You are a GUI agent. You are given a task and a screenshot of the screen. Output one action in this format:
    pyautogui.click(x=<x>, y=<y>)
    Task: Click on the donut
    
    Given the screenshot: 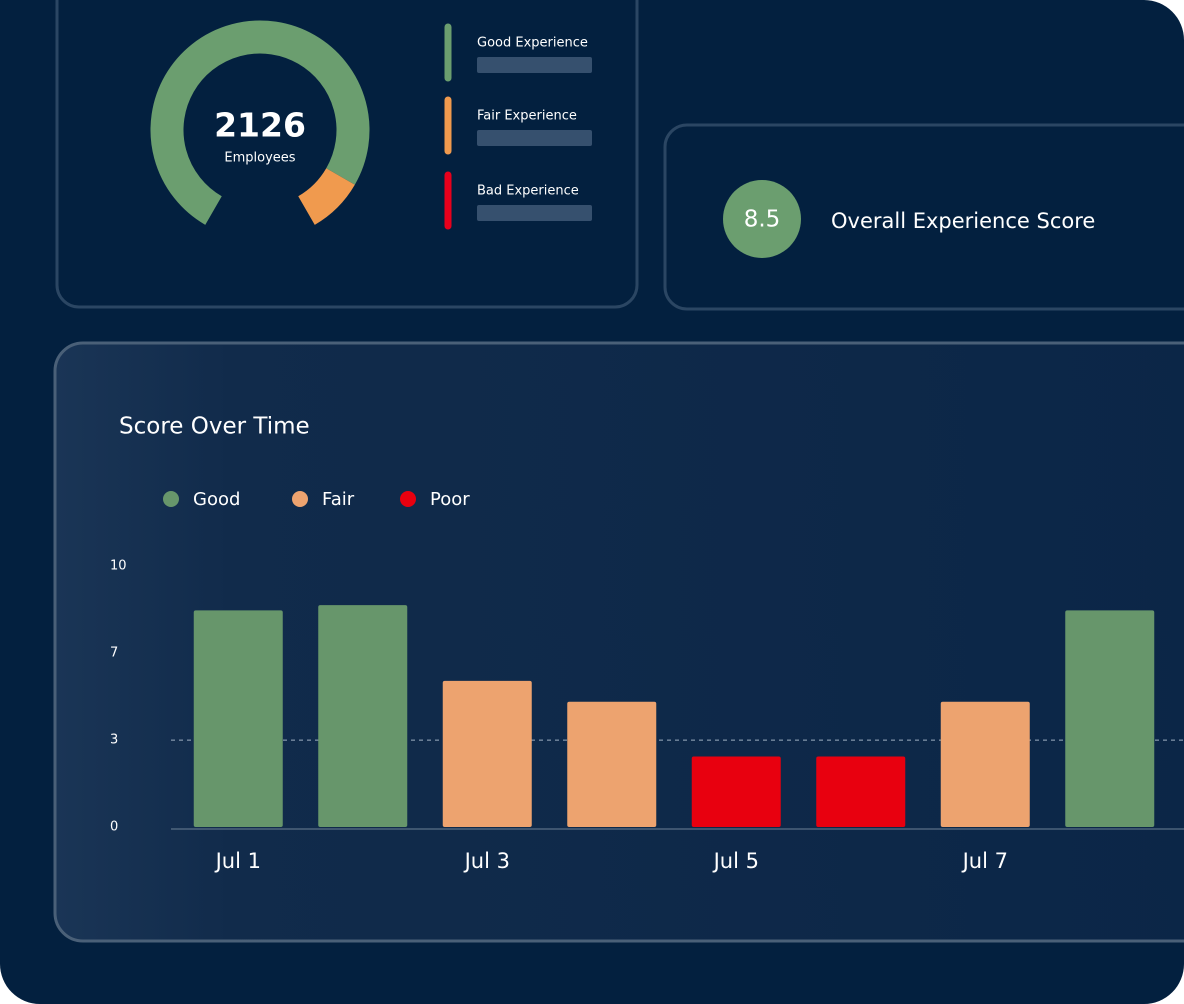 What is the action you would take?
    pyautogui.click(x=260, y=122)
    